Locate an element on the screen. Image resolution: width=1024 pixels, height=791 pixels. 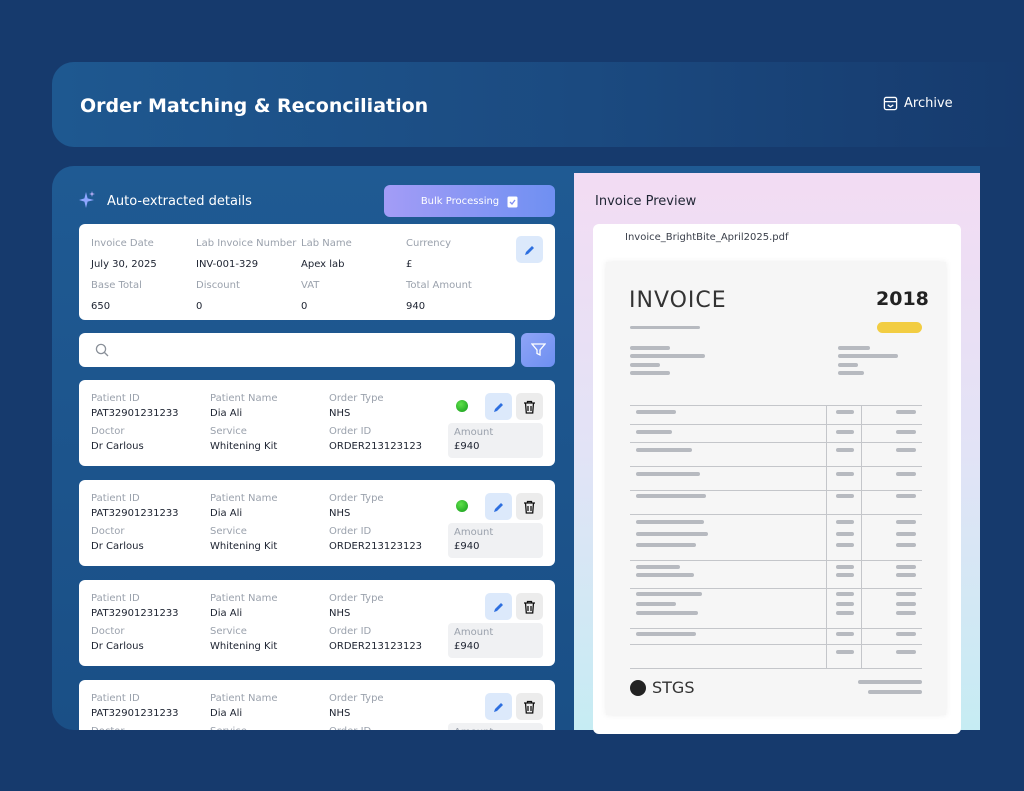
search-input is located at coordinates (297, 350).